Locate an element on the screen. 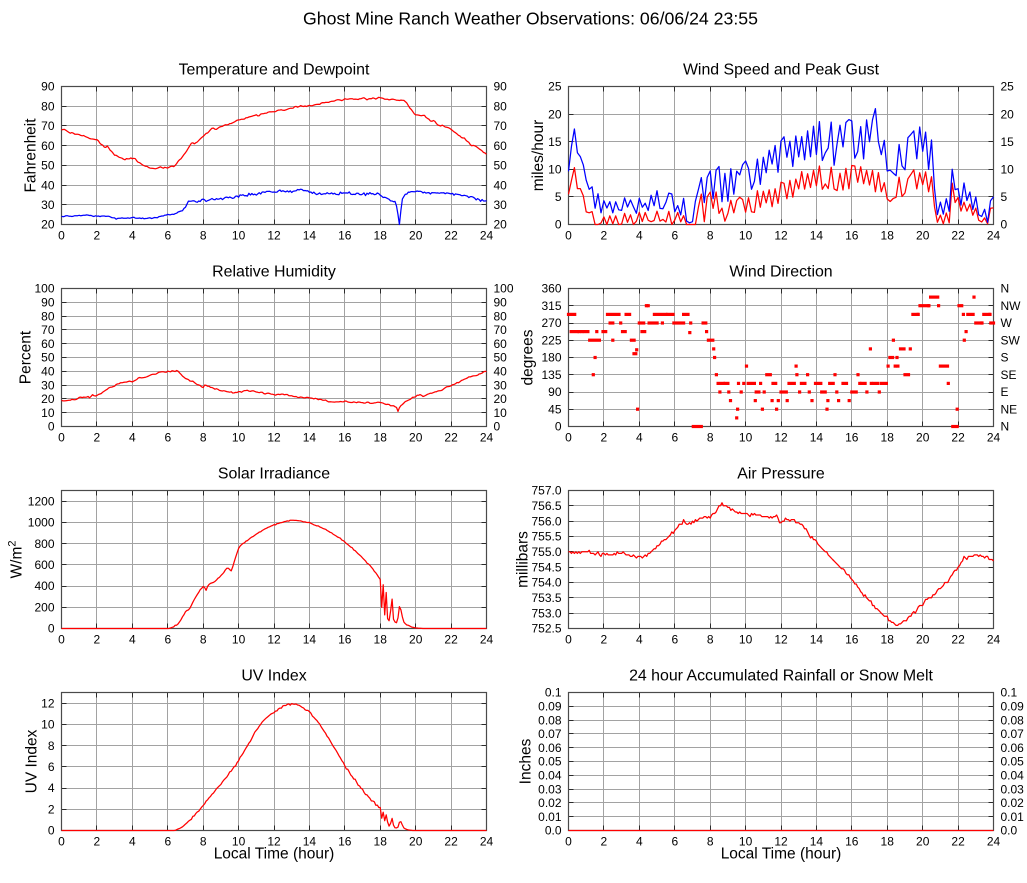 The width and height of the screenshot is (1027, 883). svg-text: 1200 is located at coordinates (41, 501).